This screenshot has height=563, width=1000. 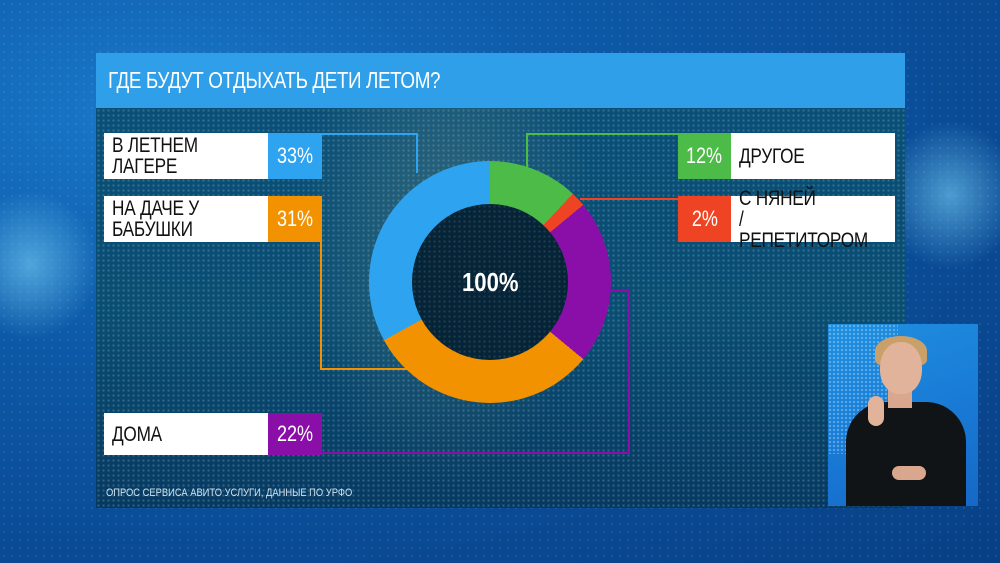 What do you see at coordinates (365, 305) in the screenshot?
I see `connector-line-dacha` at bounding box center [365, 305].